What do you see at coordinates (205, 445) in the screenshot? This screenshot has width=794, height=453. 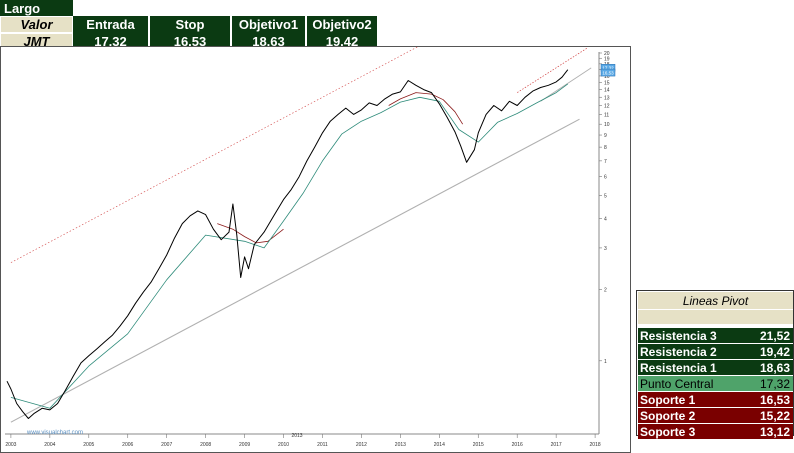 I see `x-tick-label: 2008` at bounding box center [205, 445].